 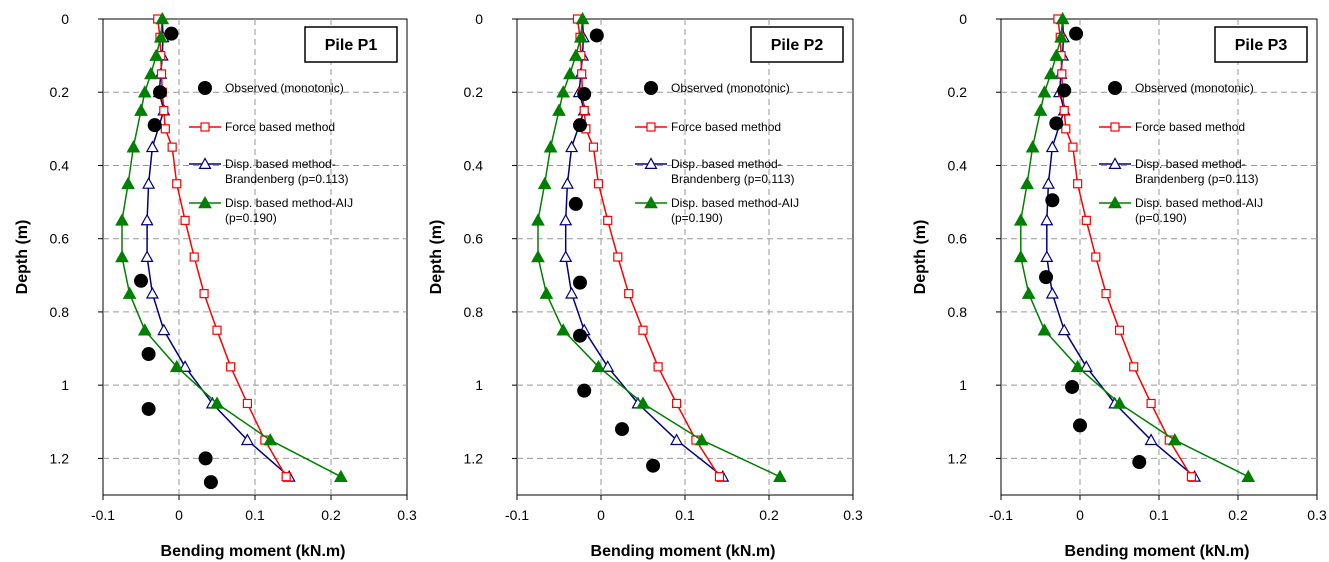 What do you see at coordinates (474, 239) in the screenshot?
I see `y-tick-label: 0.6` at bounding box center [474, 239].